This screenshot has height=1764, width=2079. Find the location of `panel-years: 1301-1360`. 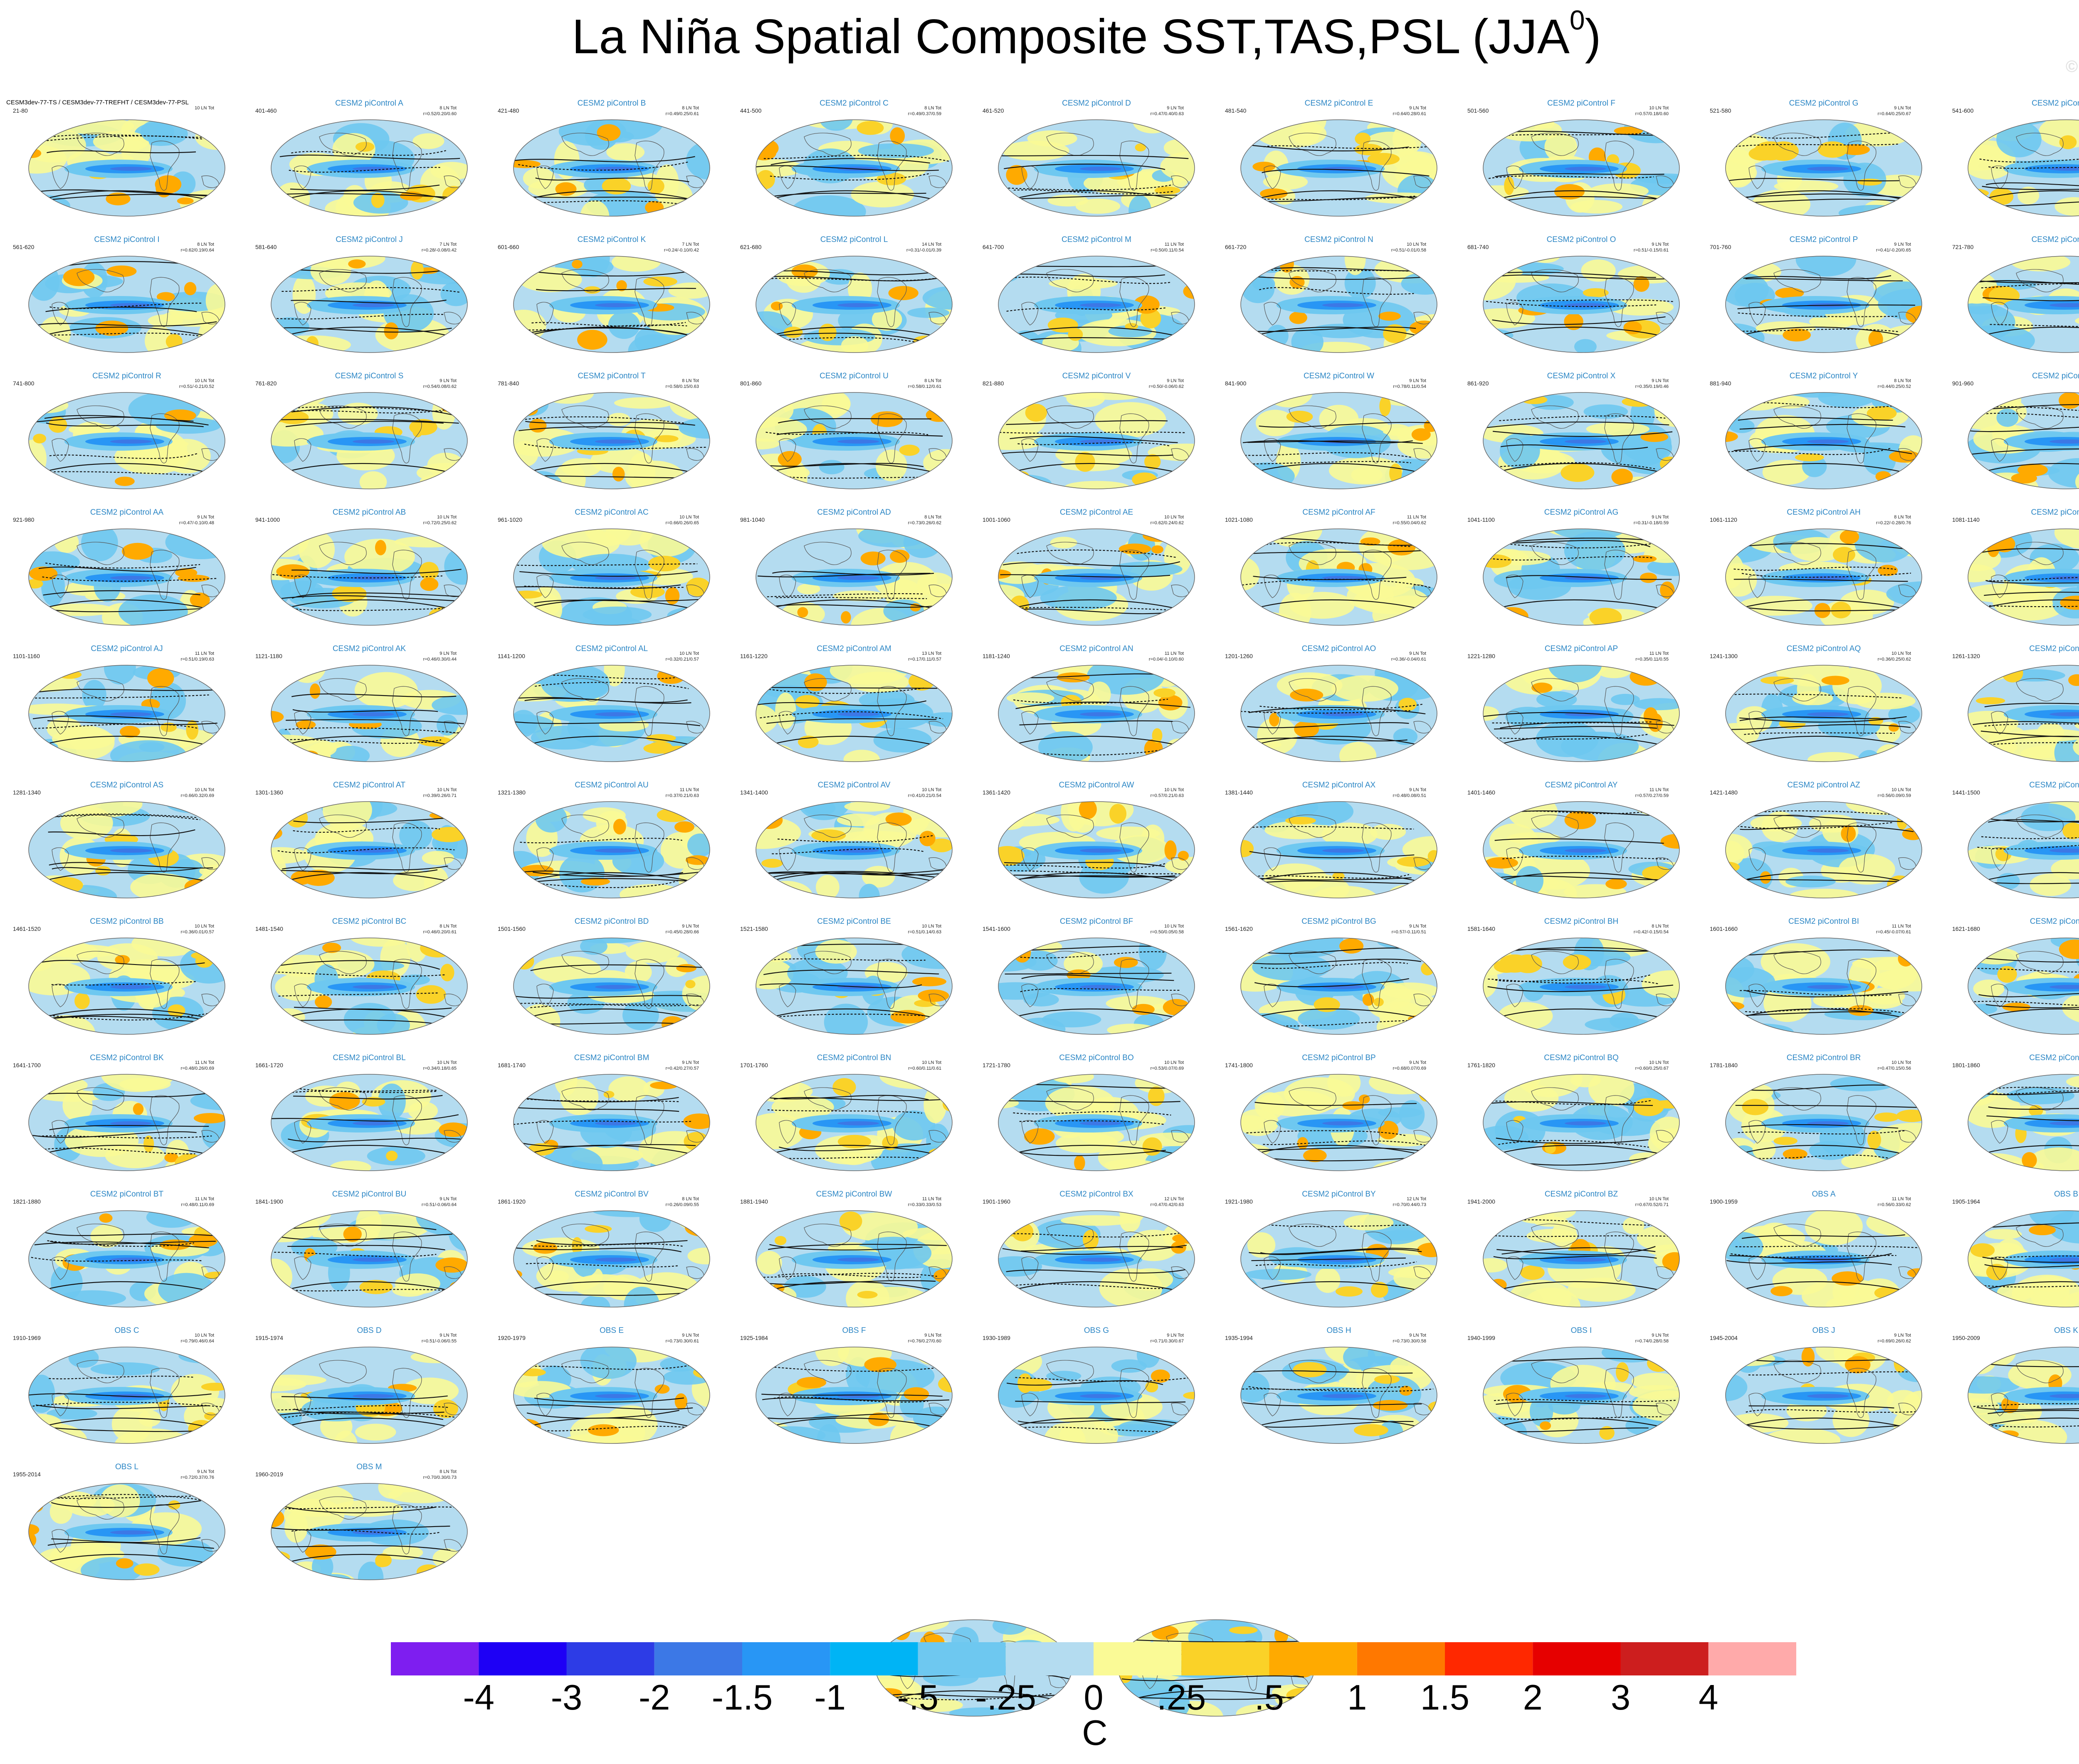

panel-years: 1301-1360 is located at coordinates (269, 793).